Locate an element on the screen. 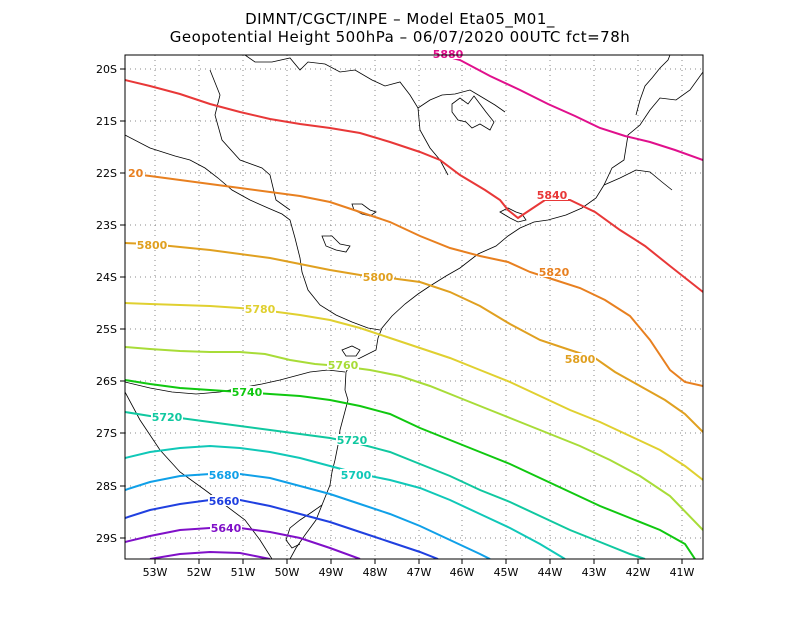  contour-label-5720-west: 5720 is located at coordinates (167, 417).